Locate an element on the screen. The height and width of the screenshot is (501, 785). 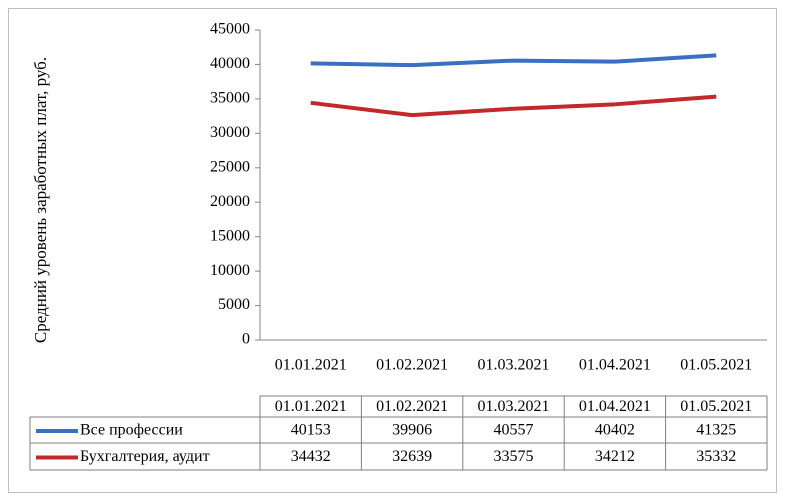
table-header: 01.02.2021 is located at coordinates (412, 406).